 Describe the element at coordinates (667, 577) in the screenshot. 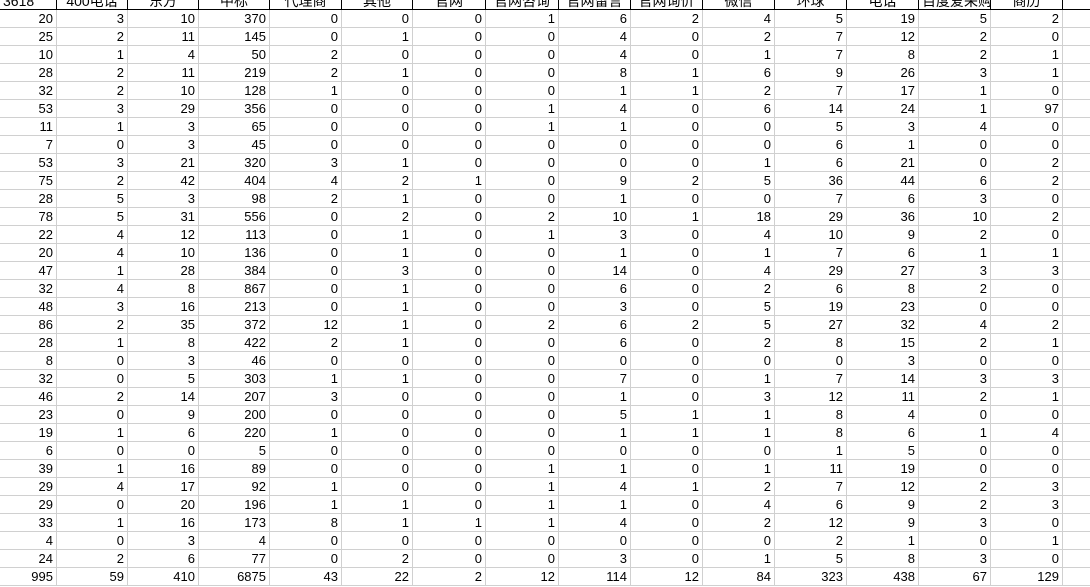

I see `total-cell: 12` at that location.